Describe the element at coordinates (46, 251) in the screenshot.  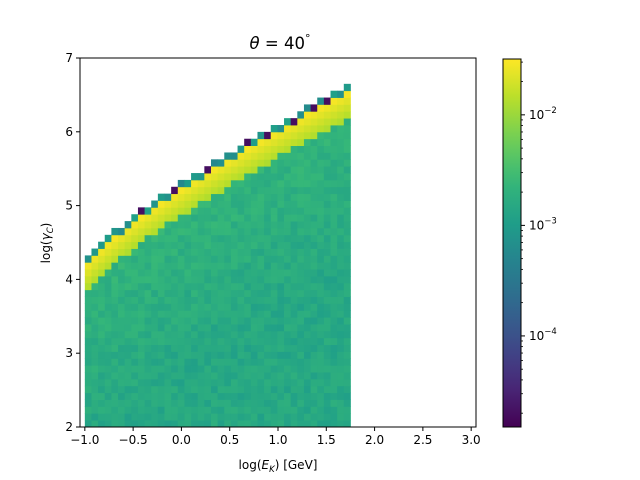
I see `y-label-pre: log(` at that location.